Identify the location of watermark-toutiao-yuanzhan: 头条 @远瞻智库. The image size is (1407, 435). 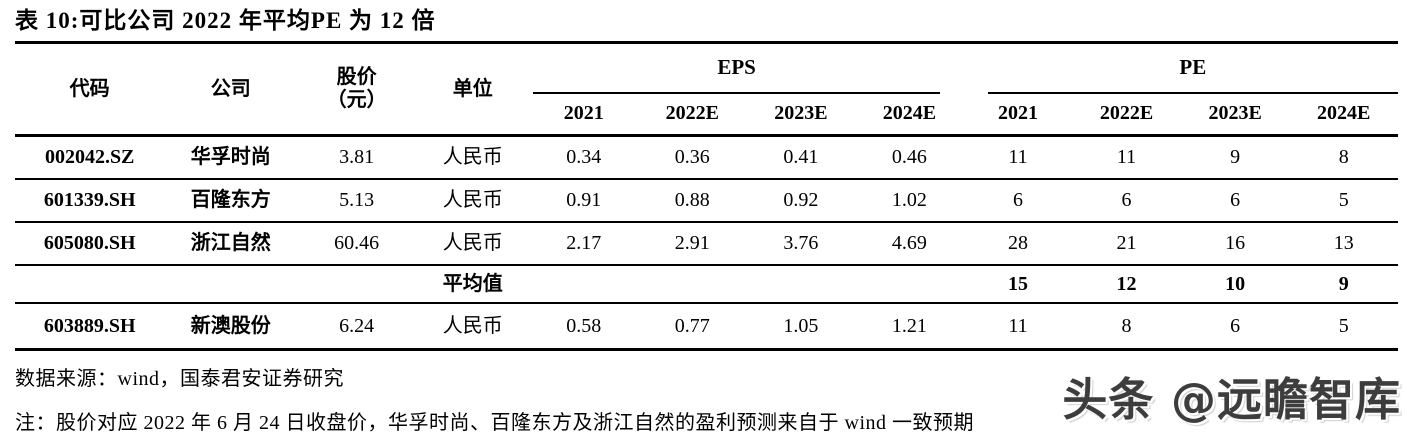
(1231, 399).